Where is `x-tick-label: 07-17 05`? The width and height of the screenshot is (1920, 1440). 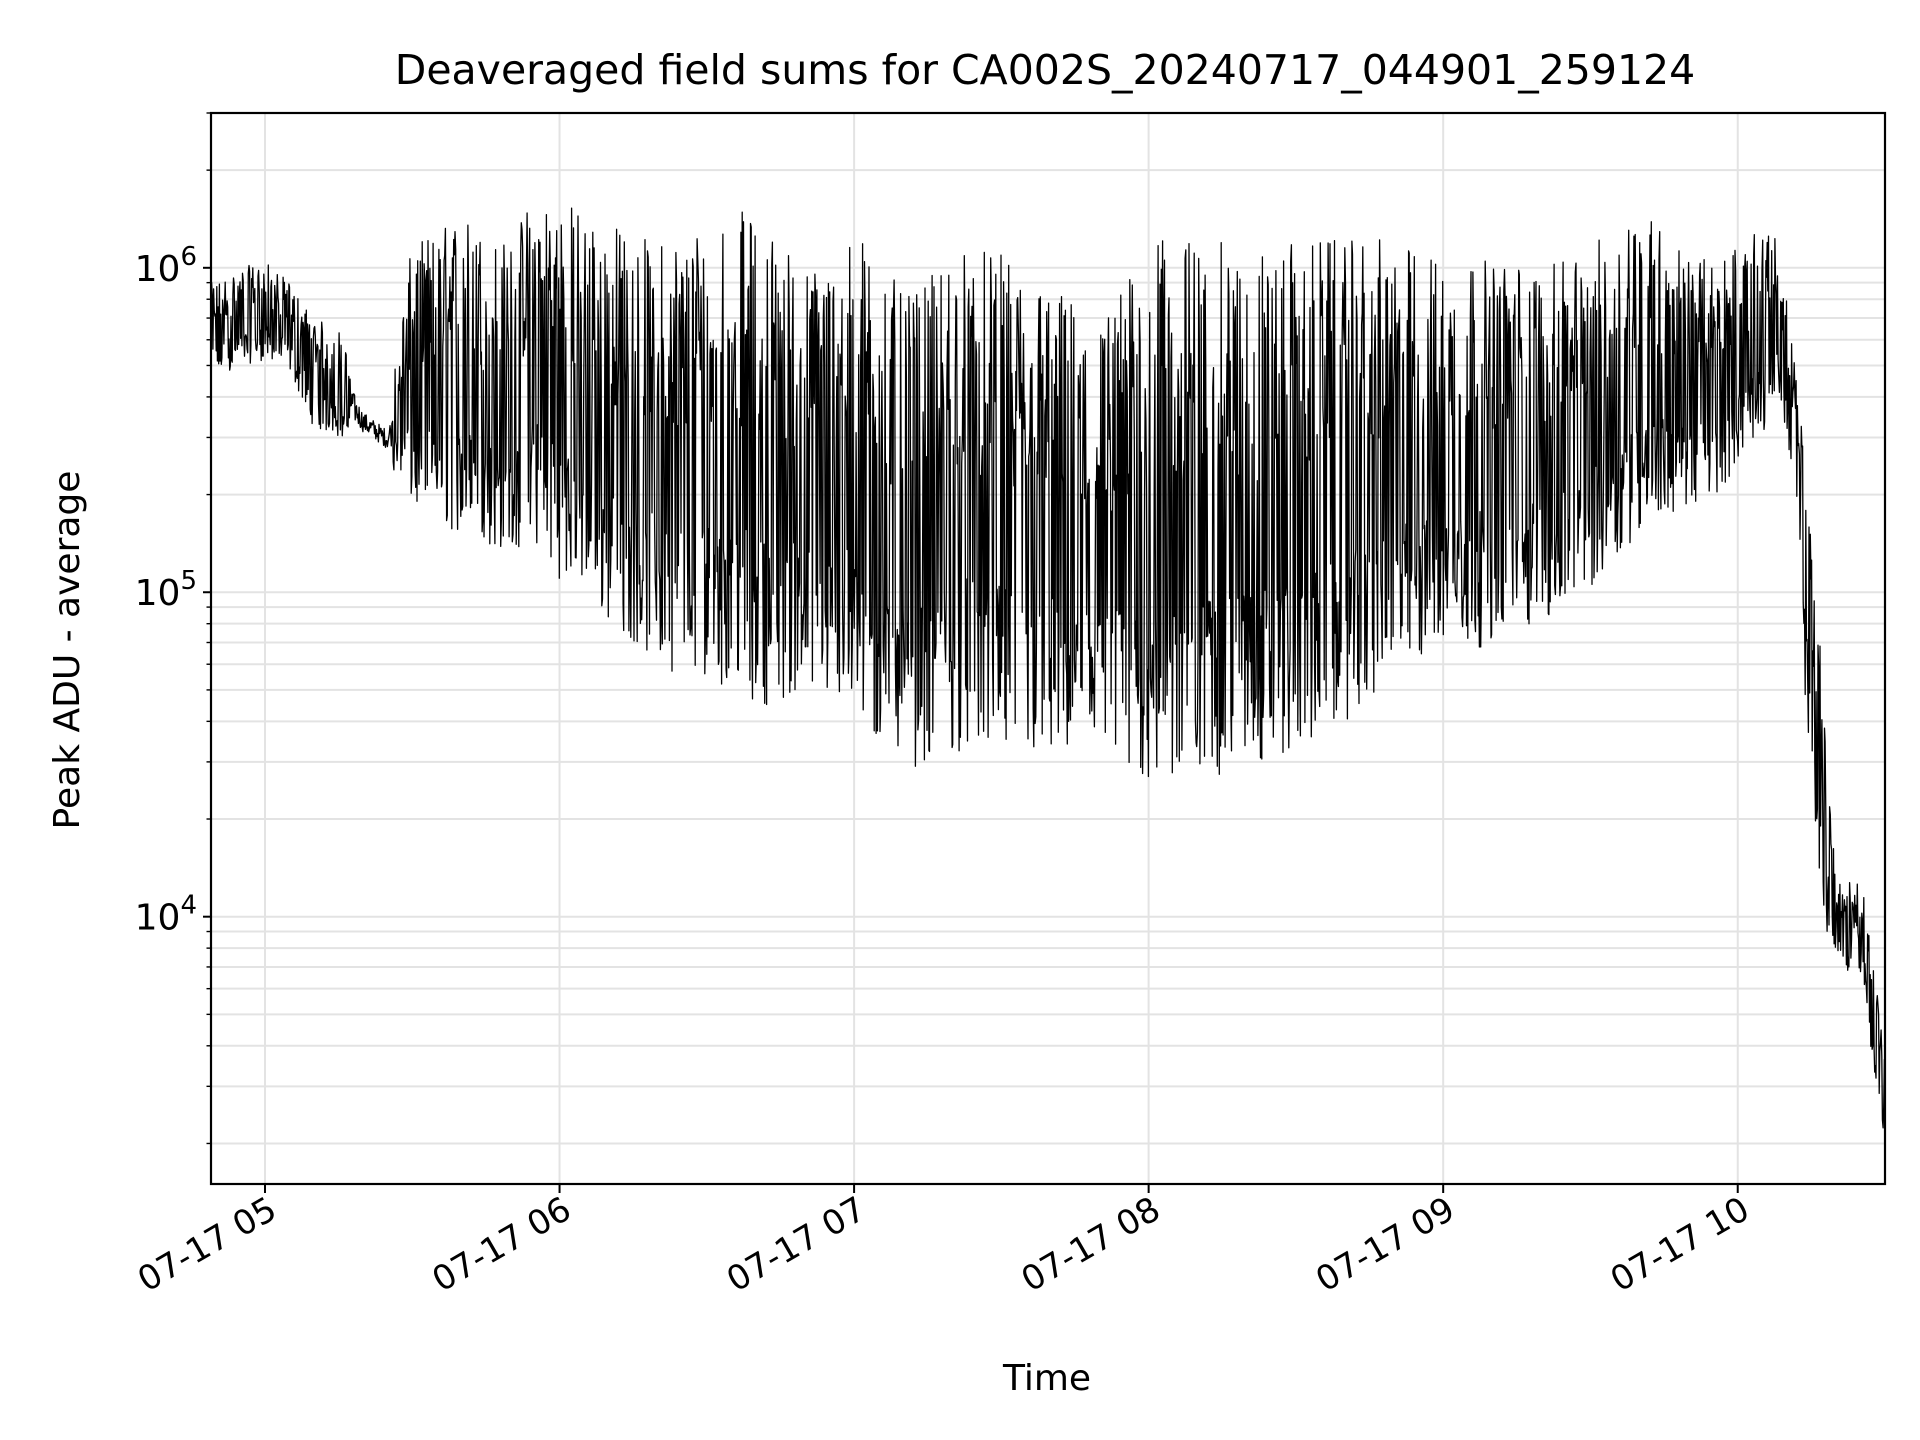 x-tick-label: 07-17 05 is located at coordinates (207, 1244).